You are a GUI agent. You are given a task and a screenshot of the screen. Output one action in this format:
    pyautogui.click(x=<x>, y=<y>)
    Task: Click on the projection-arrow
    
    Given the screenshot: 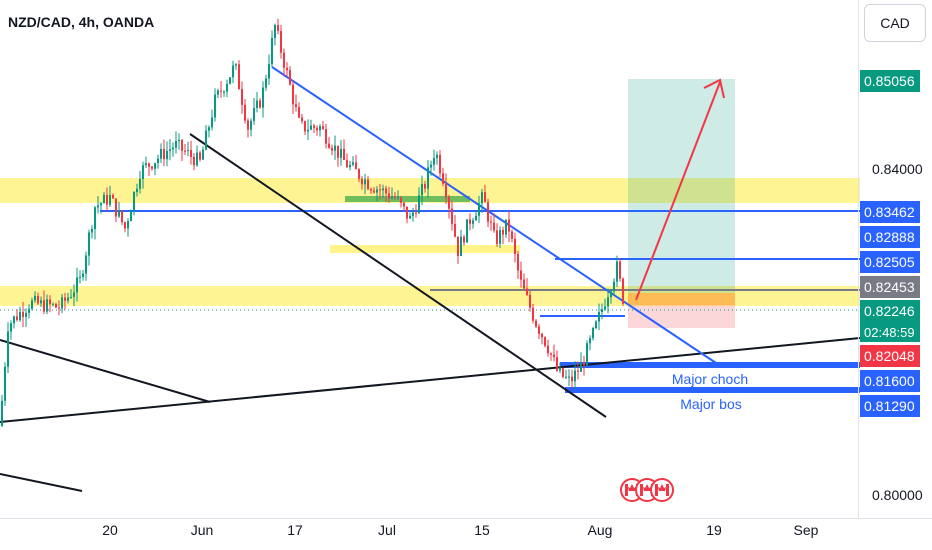 What is the action you would take?
    pyautogui.click(x=678, y=191)
    